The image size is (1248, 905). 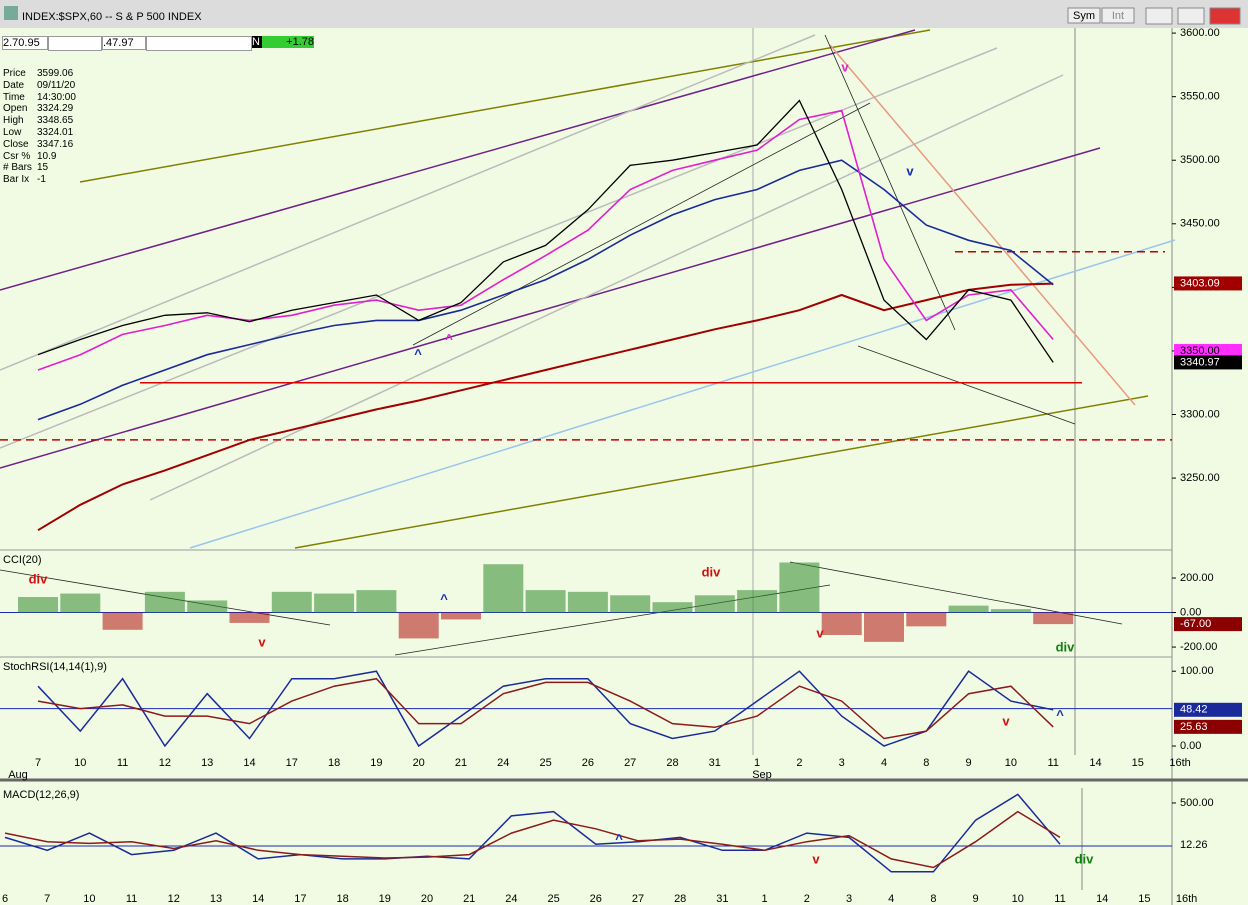 What do you see at coordinates (16, 144) in the screenshot?
I see `info-label: Close` at bounding box center [16, 144].